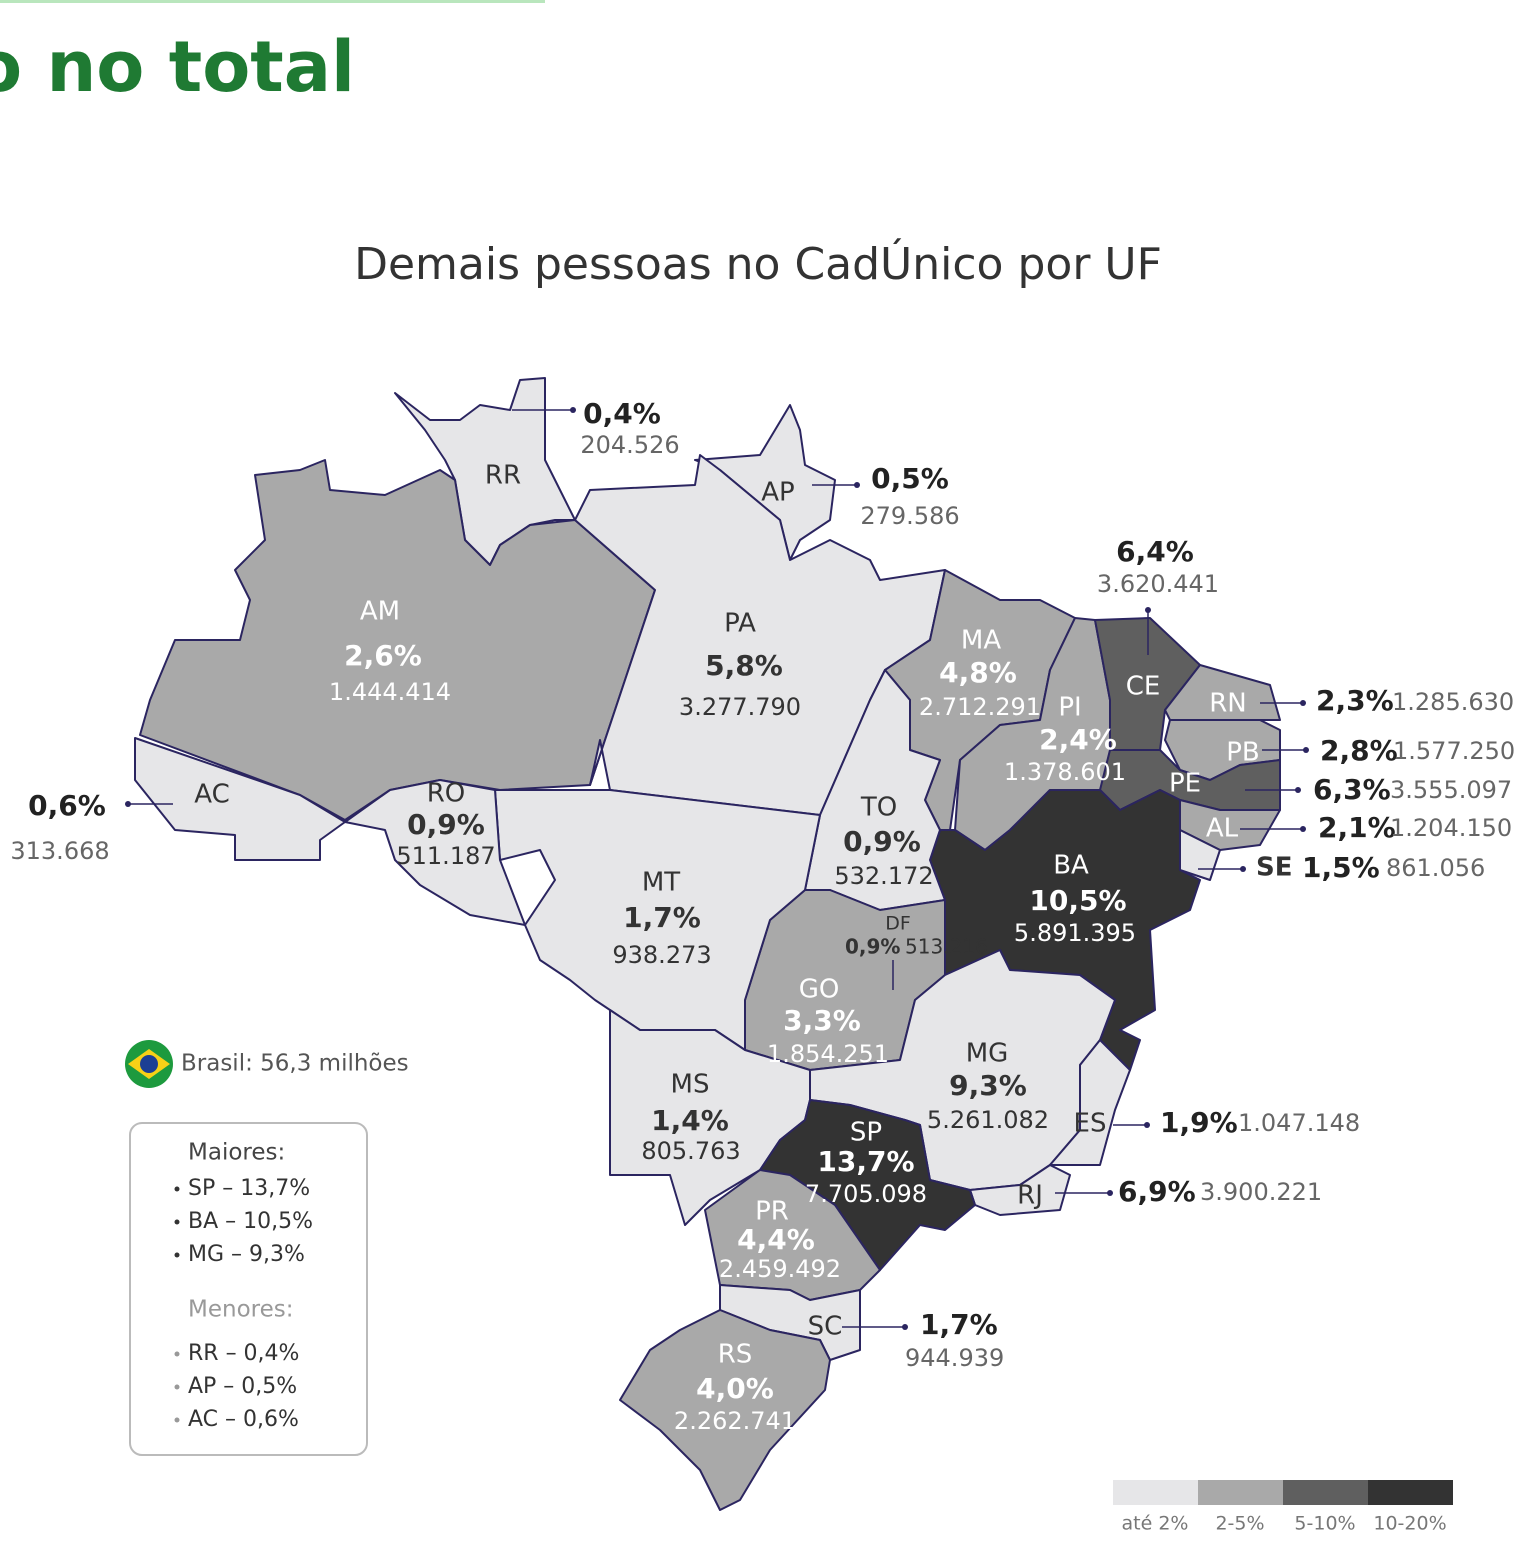 This screenshot has width=1525, height=1549. What do you see at coordinates (243, 1353) in the screenshot?
I see `smallest-item: RR – 0,4%` at bounding box center [243, 1353].